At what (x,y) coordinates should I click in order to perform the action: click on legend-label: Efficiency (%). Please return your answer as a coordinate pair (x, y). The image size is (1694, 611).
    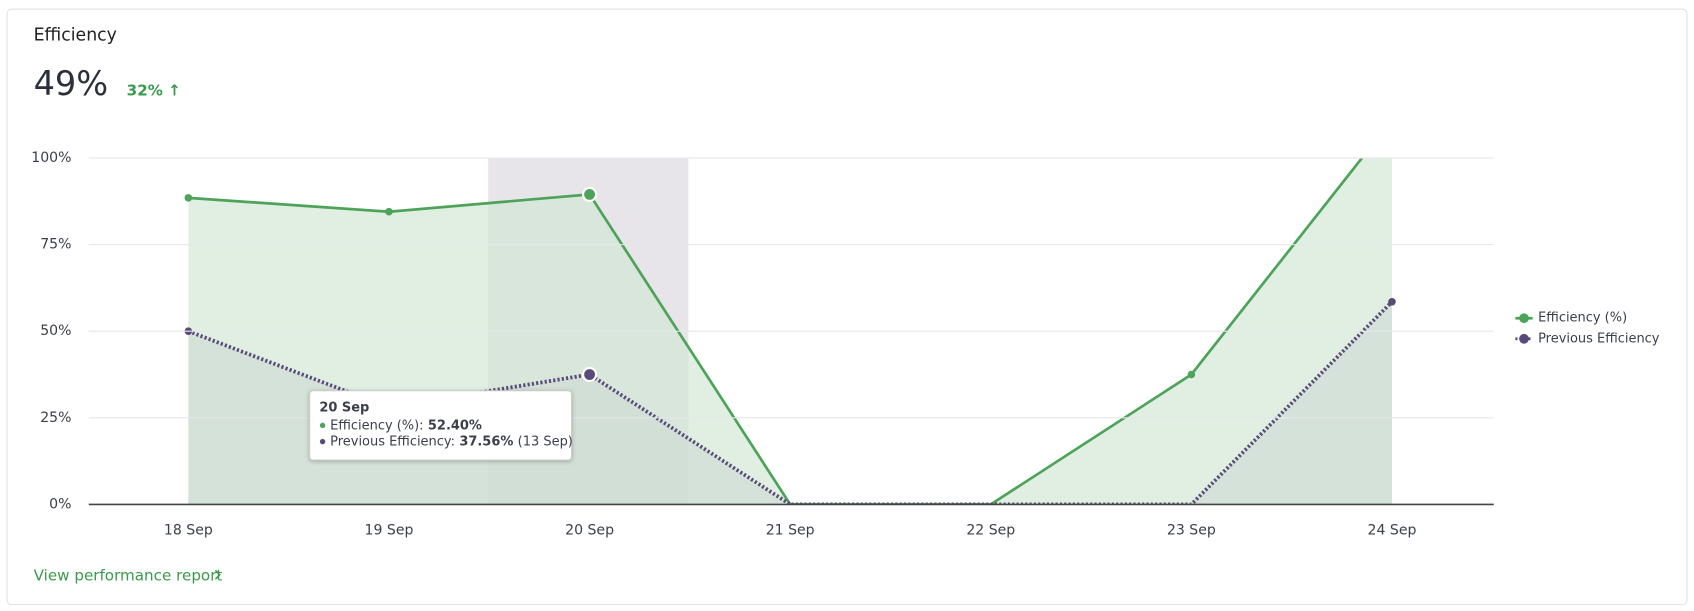
    Looking at the image, I should click on (1582, 318).